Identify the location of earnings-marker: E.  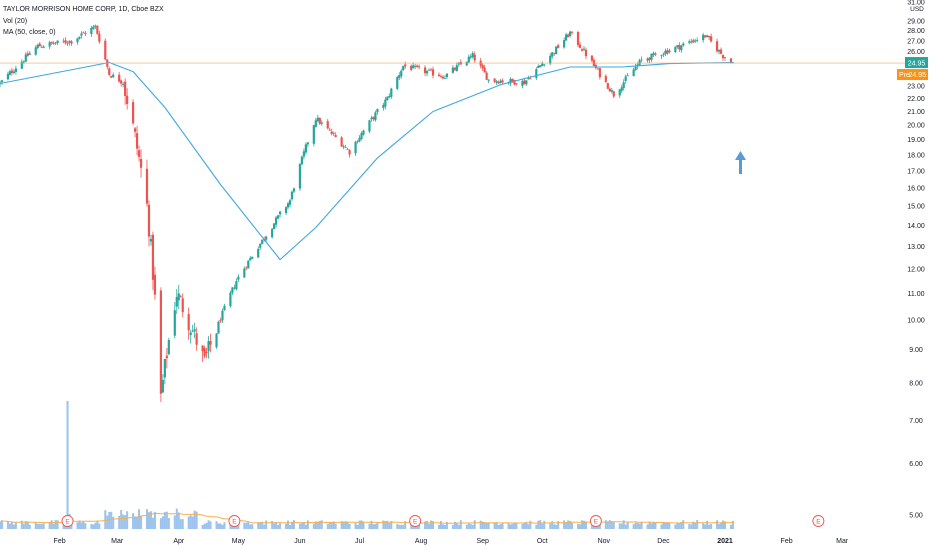
(818, 521).